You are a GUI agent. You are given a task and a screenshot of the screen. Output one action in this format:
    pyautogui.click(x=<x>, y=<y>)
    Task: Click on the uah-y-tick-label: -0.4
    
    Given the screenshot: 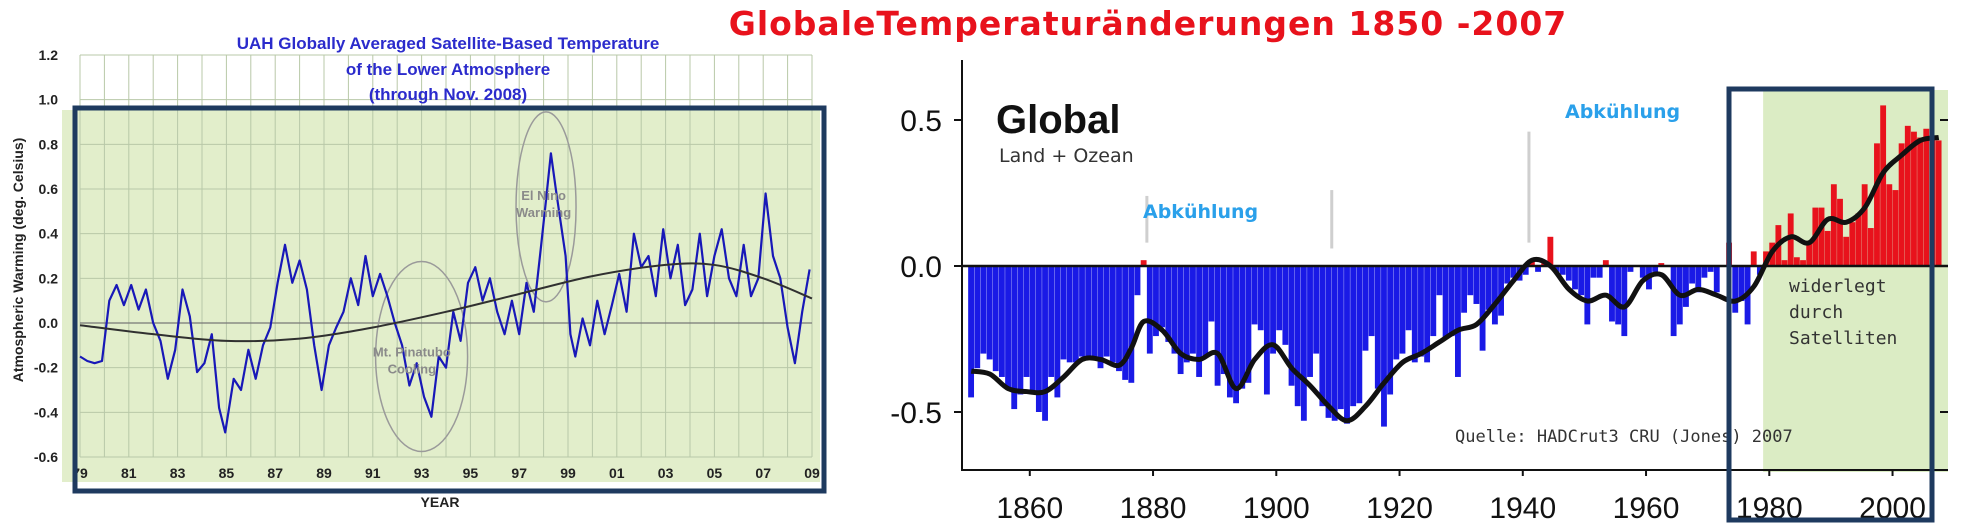 What is the action you would take?
    pyautogui.click(x=46, y=412)
    